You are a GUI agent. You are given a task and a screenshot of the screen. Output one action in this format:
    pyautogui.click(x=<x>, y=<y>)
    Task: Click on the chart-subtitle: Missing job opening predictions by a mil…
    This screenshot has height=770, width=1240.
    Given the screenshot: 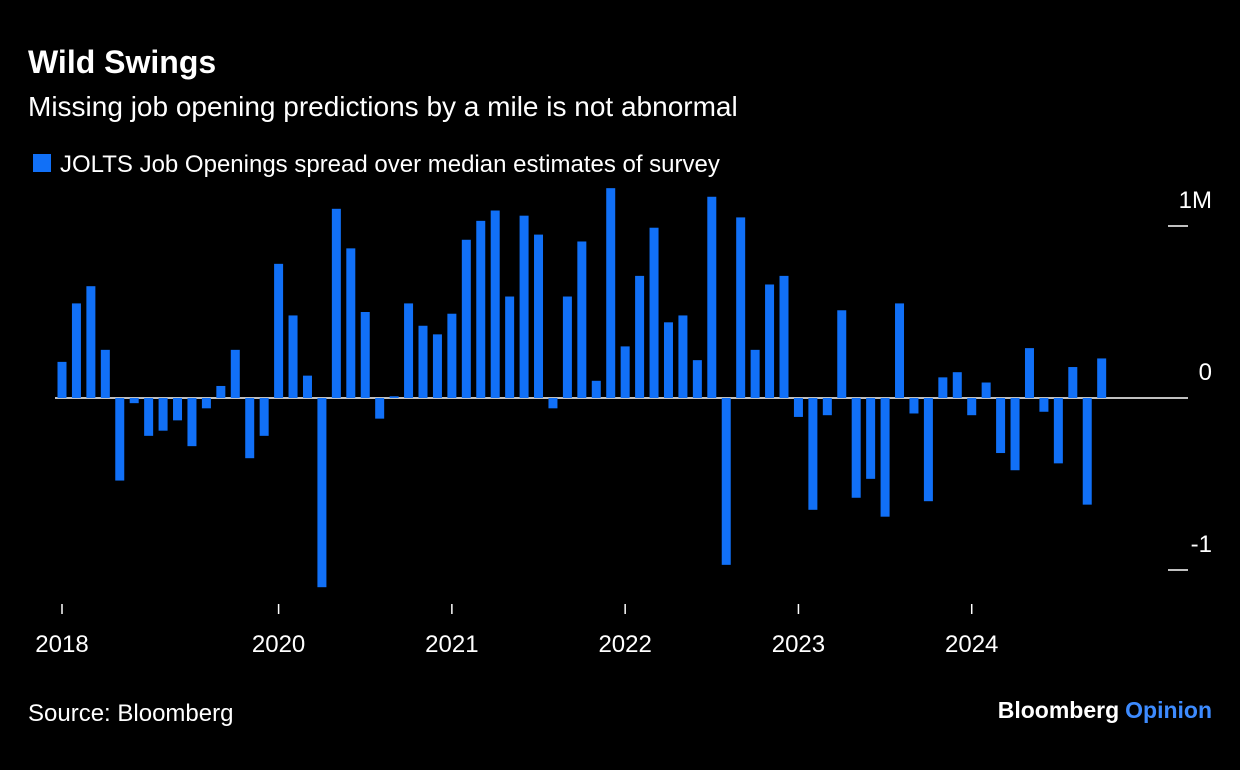 What is the action you would take?
    pyautogui.click(x=383, y=106)
    